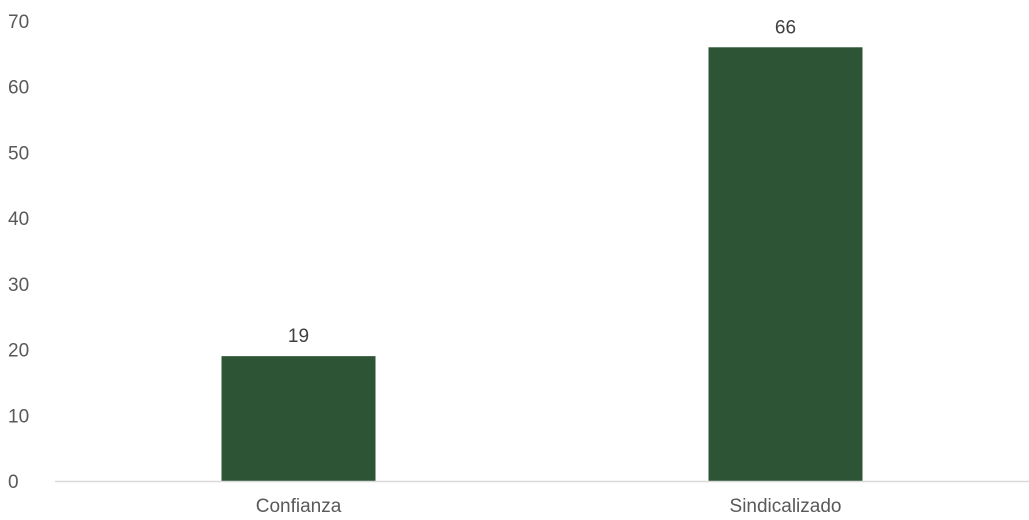 This screenshot has height=520, width=1029. What do you see at coordinates (298, 336) in the screenshot?
I see `data-label-confianza: 19` at bounding box center [298, 336].